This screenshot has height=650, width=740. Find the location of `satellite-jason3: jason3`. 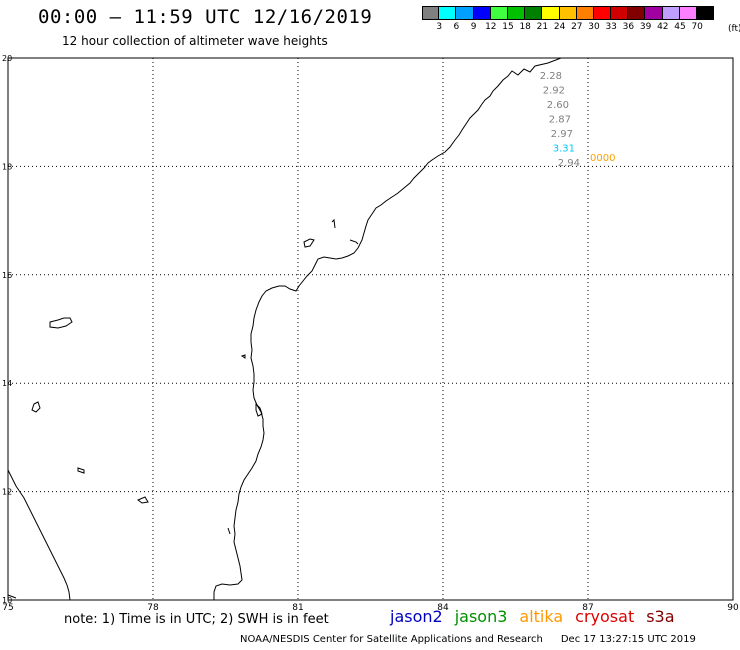

satellite-jason3: jason3 is located at coordinates (481, 616).